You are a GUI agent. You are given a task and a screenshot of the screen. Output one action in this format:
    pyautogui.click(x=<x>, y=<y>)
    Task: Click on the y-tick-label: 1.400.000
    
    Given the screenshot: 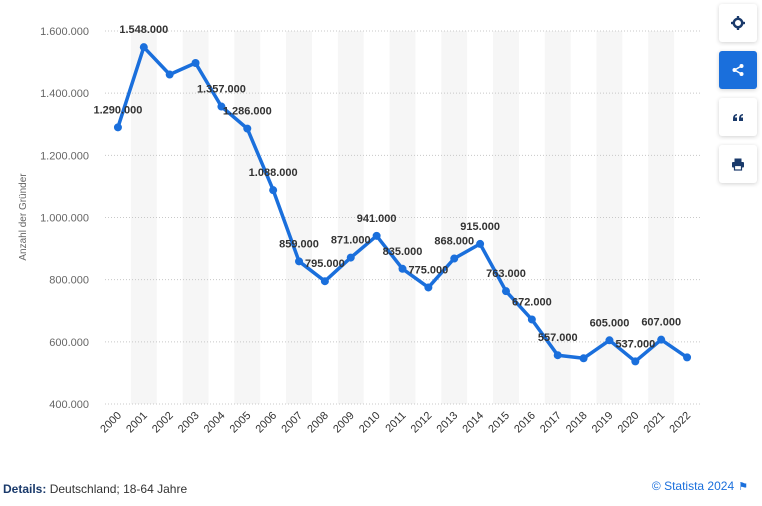 What is the action you would take?
    pyautogui.click(x=64, y=94)
    